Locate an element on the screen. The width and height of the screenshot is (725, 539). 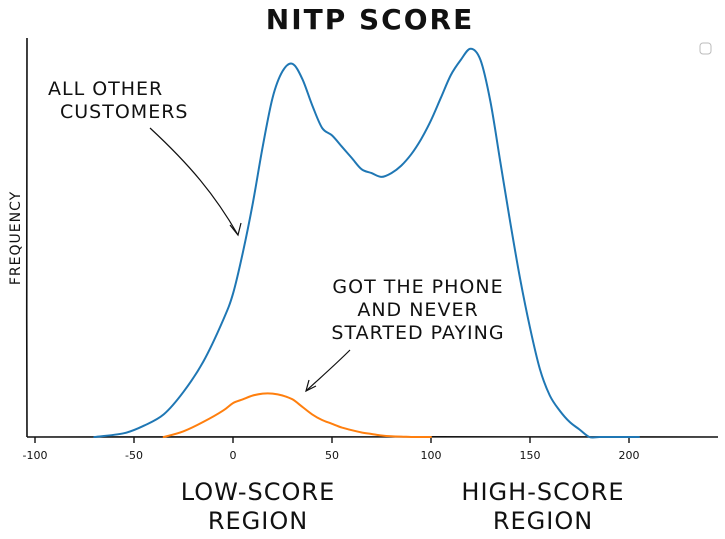
annotation-line: CUSTOMERS is located at coordinates (124, 112).